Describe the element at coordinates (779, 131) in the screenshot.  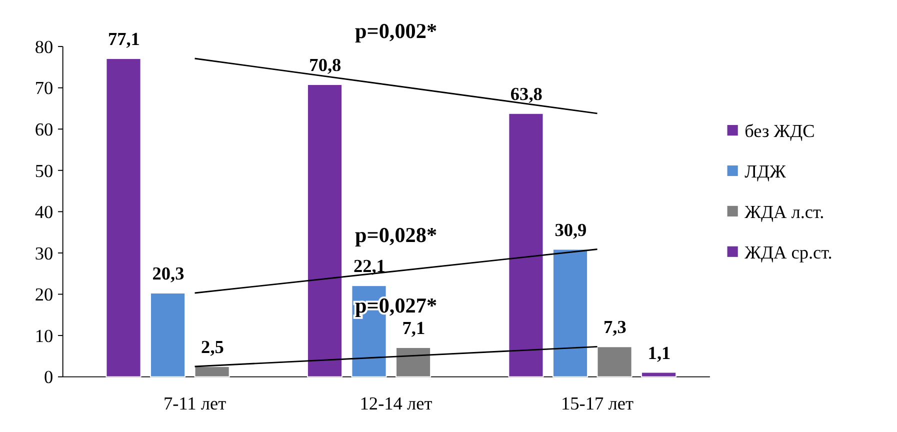
I see `legend-label: без ЖДС` at that location.